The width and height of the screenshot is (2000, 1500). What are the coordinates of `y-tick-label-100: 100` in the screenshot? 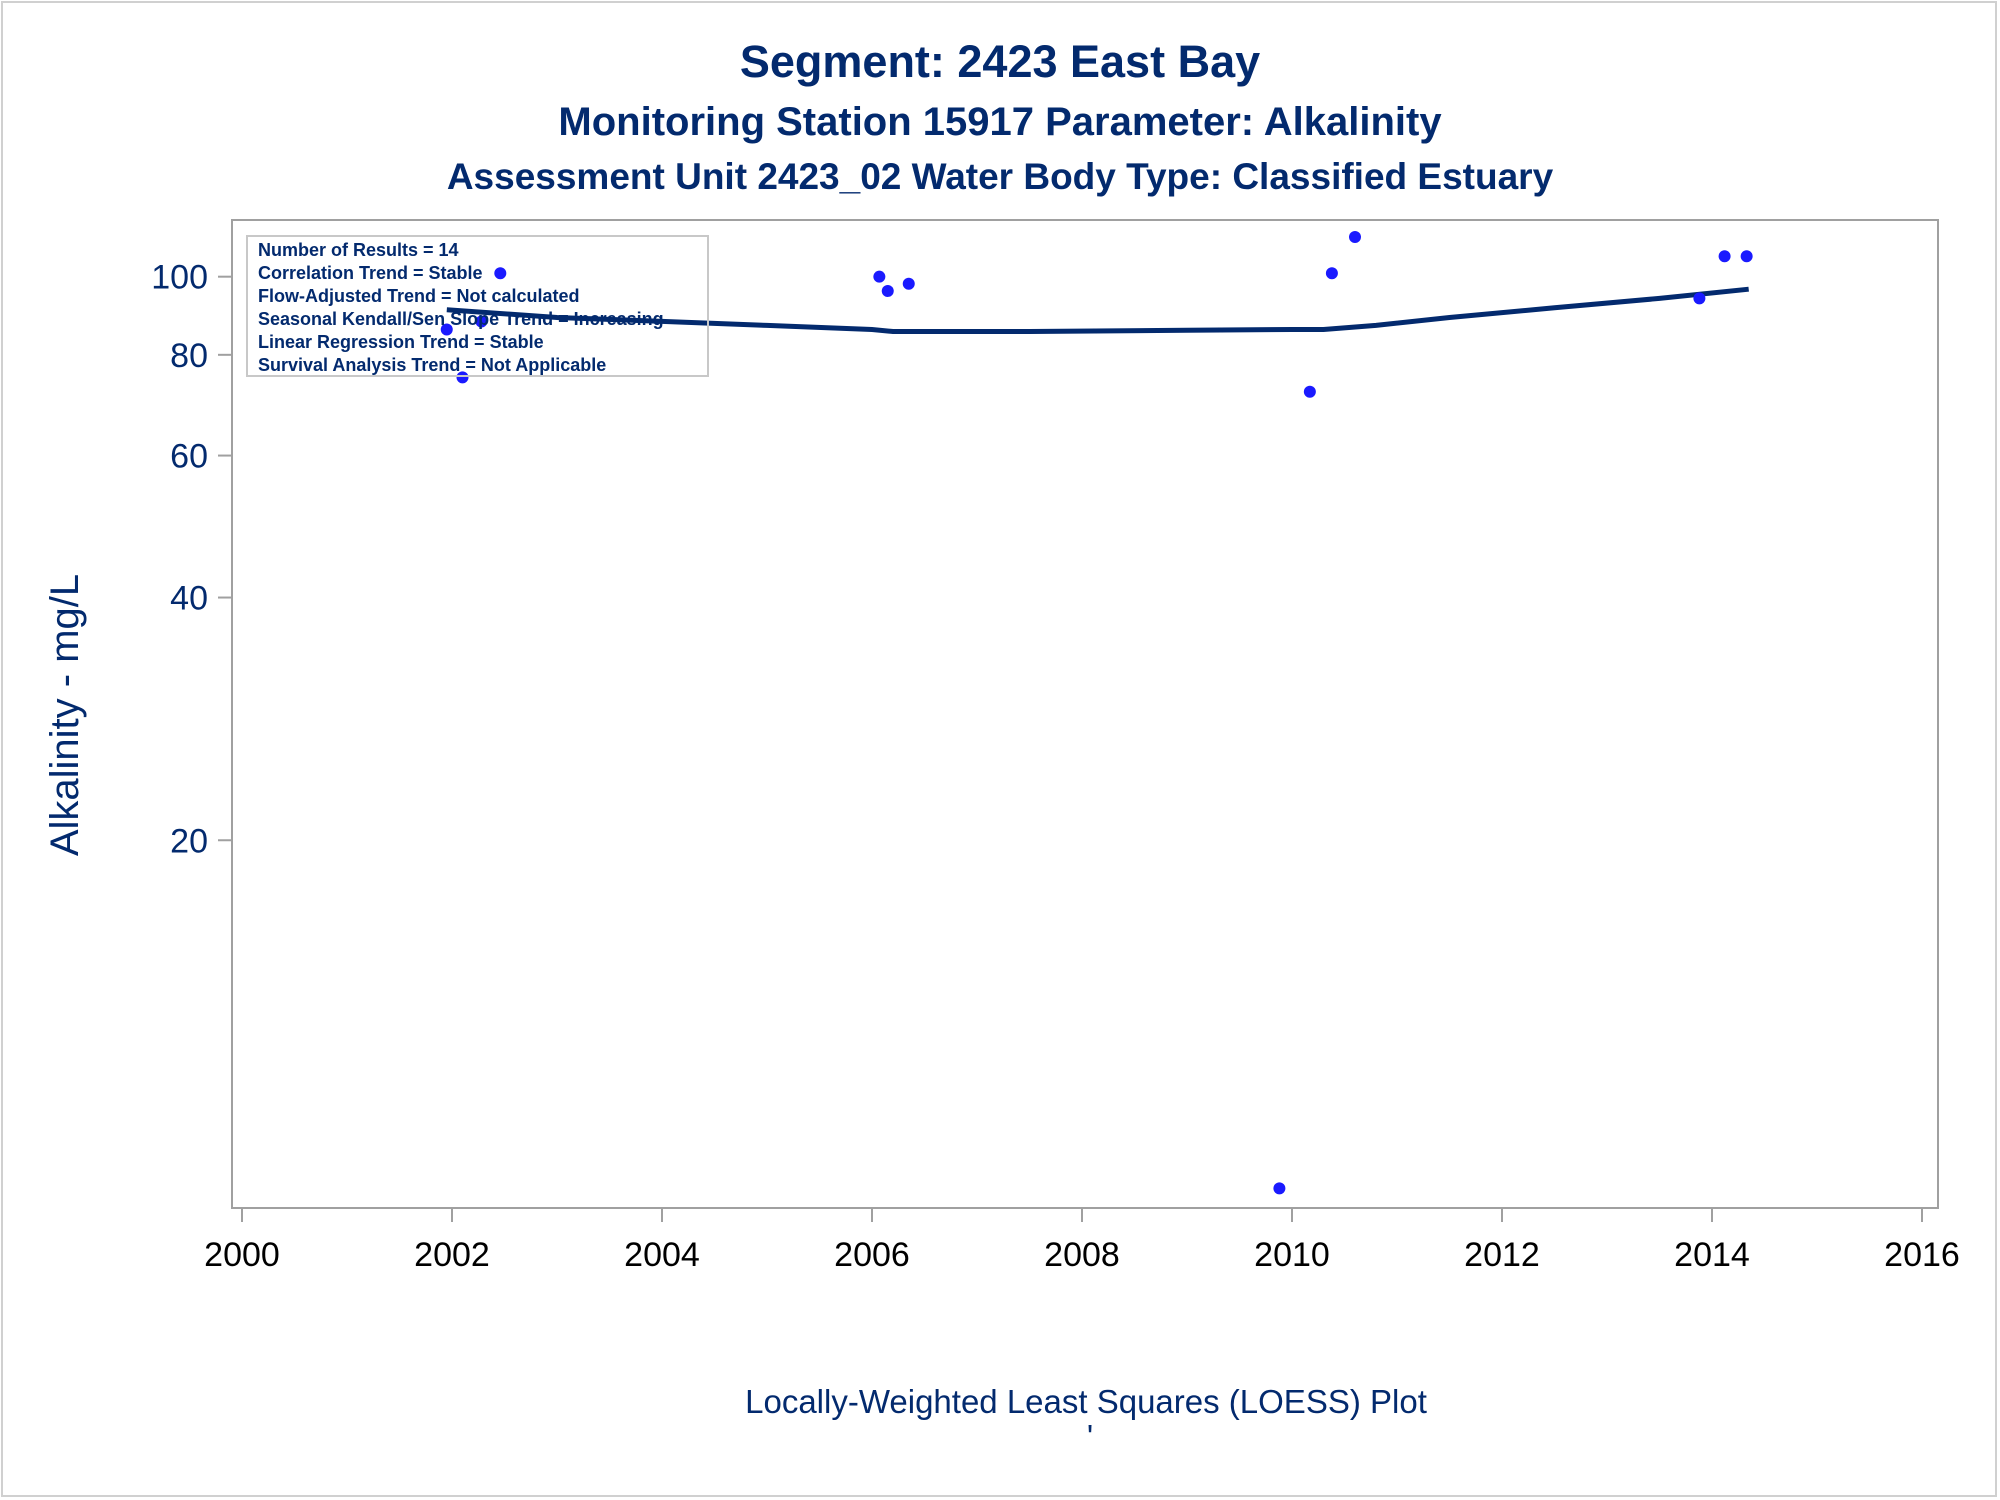 It's located at (179, 278).